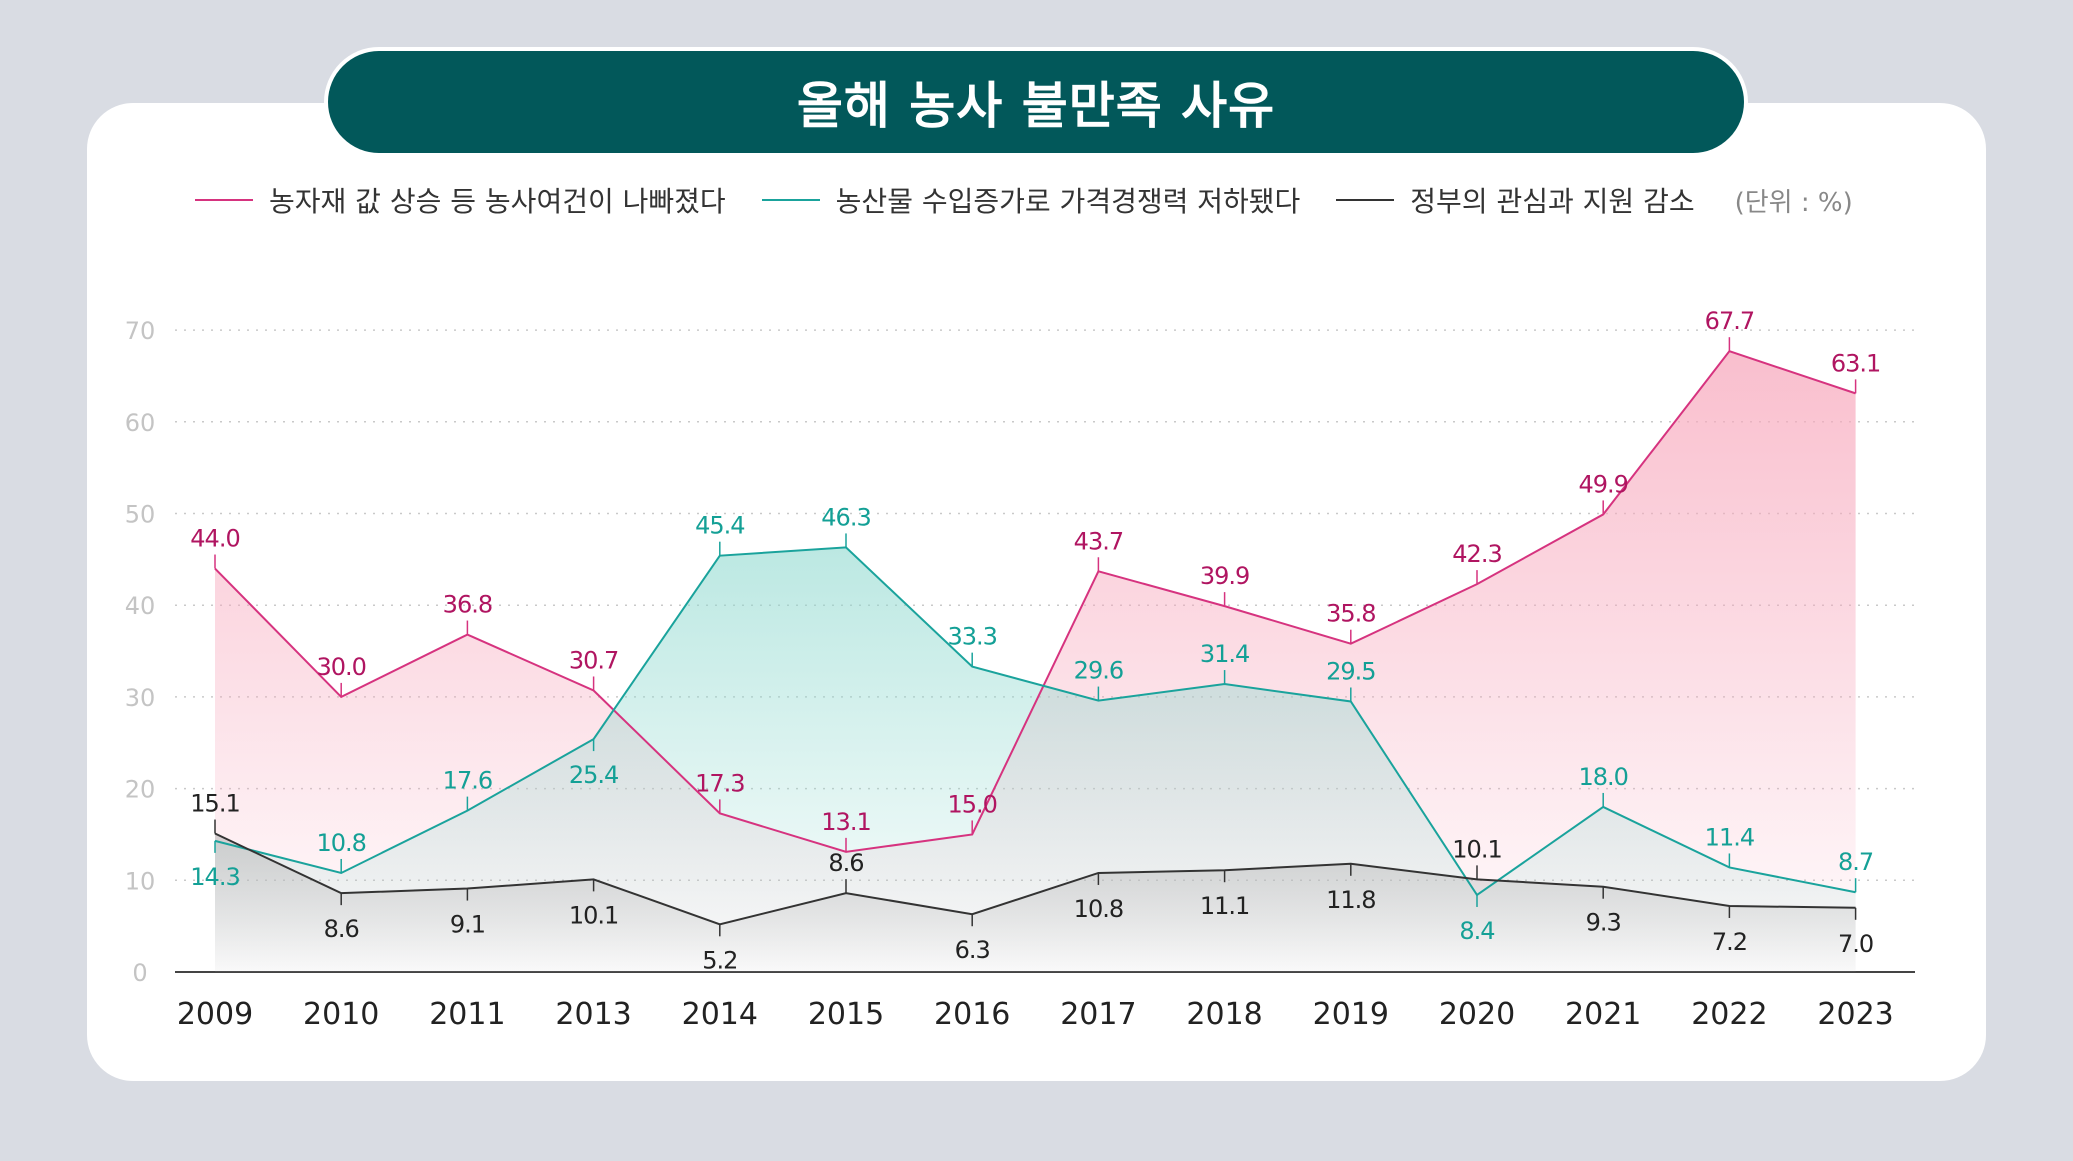  What do you see at coordinates (972, 1014) in the screenshot?
I see `x-tick-label: 2016` at bounding box center [972, 1014].